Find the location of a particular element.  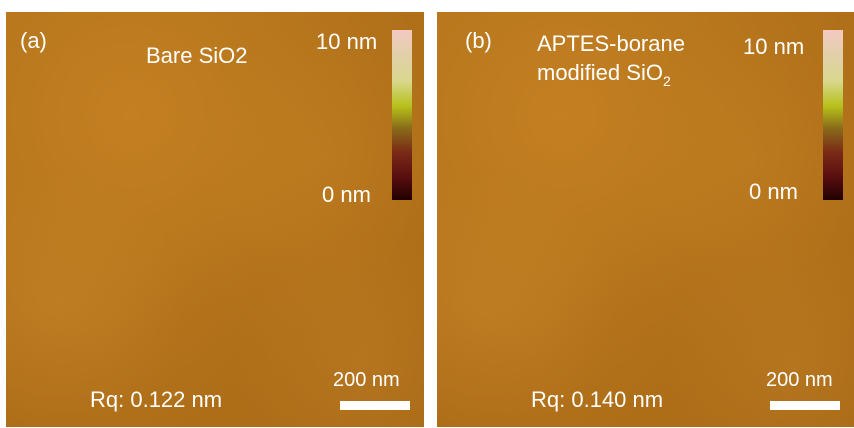

panel-title-line2-main: modified SiO is located at coordinates (600, 72).